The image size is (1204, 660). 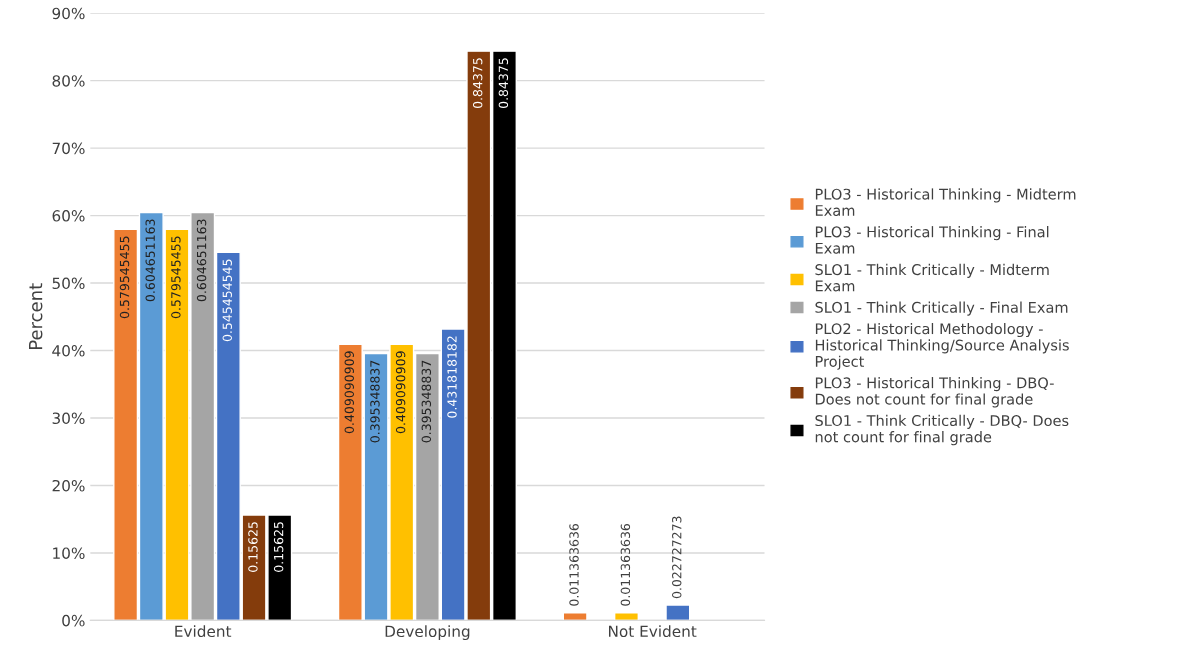 I want to click on y-axis-title: Percent, so click(x=36, y=316).